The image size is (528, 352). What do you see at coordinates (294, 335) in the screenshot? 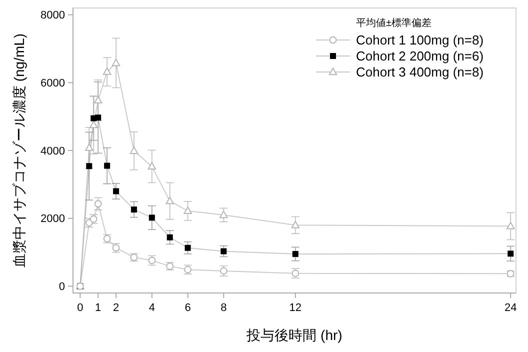
I see `x-axis-title: 投与後時間 (hr)` at bounding box center [294, 335].